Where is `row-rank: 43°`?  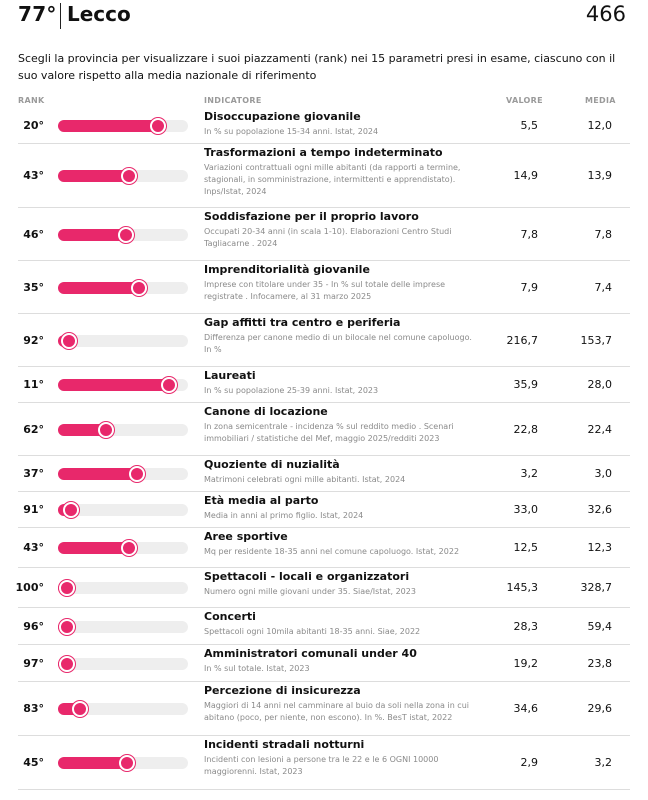 row-rank: 43° is located at coordinates (33, 175).